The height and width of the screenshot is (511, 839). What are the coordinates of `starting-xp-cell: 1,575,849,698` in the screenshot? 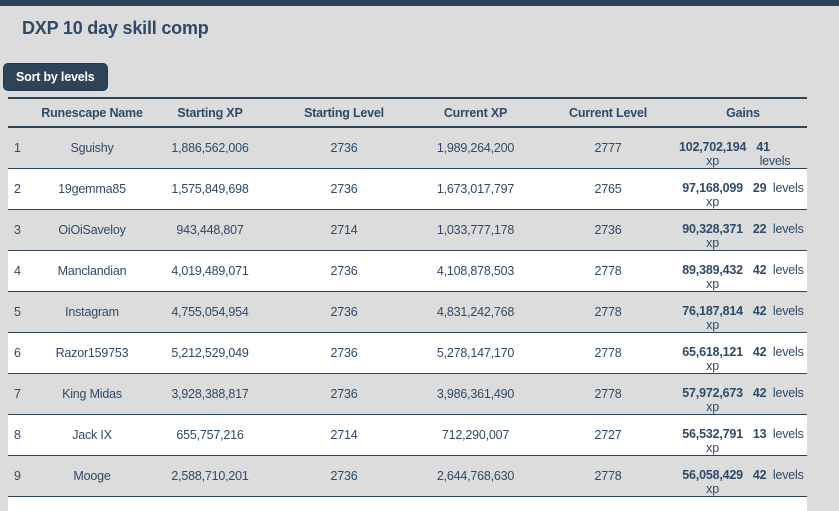 It's located at (210, 188).